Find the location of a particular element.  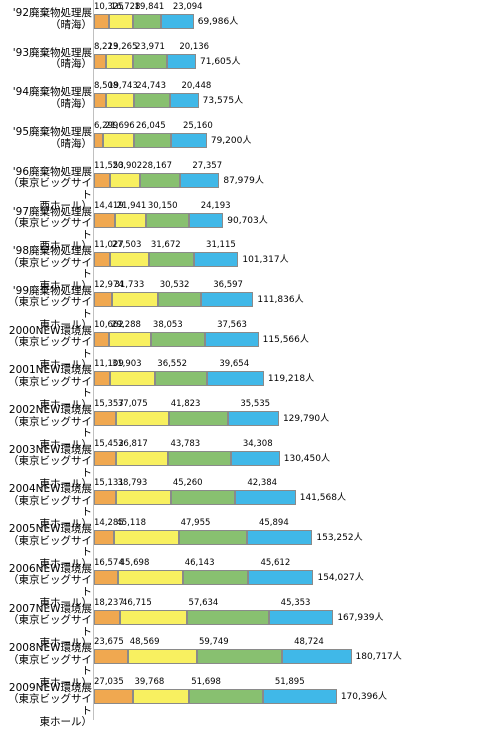

data-label: 27,035 is located at coordinates (109, 681).